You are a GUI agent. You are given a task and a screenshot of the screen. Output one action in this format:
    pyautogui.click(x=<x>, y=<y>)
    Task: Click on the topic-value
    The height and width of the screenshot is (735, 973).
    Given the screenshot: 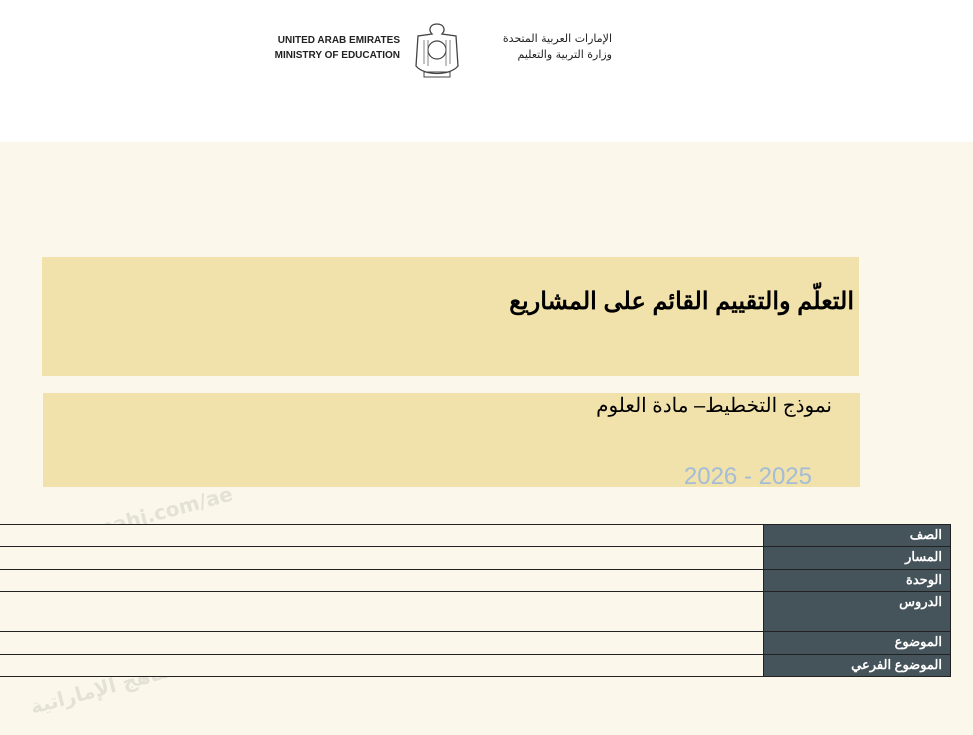 What is the action you would take?
    pyautogui.click(x=382, y=643)
    